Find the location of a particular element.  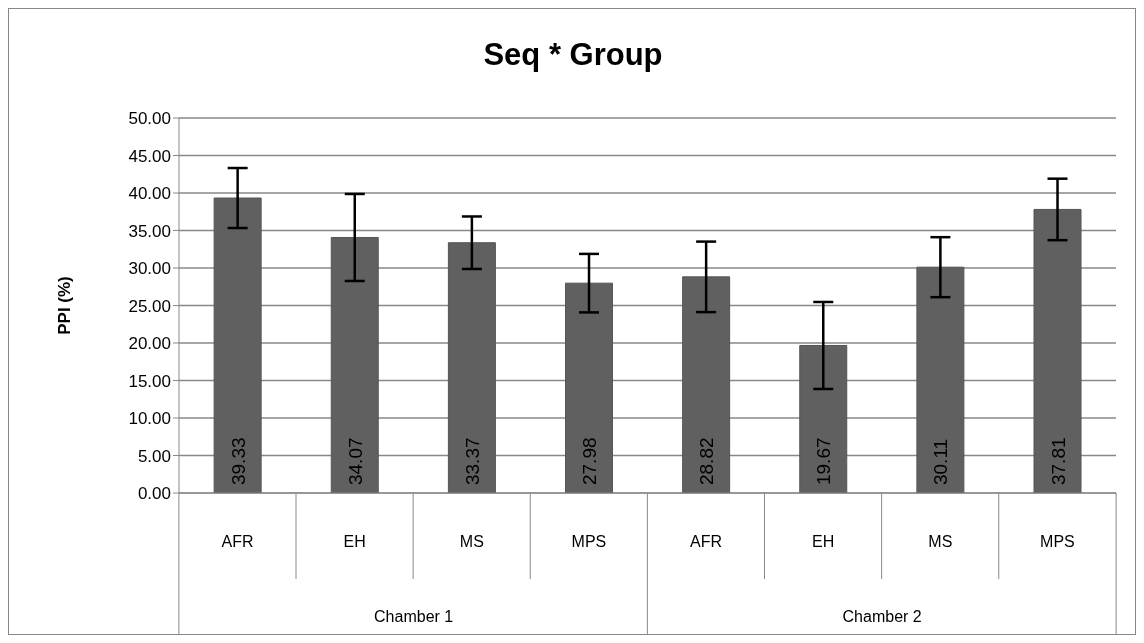

y-tick-label: 50.00 is located at coordinates (149, 119).